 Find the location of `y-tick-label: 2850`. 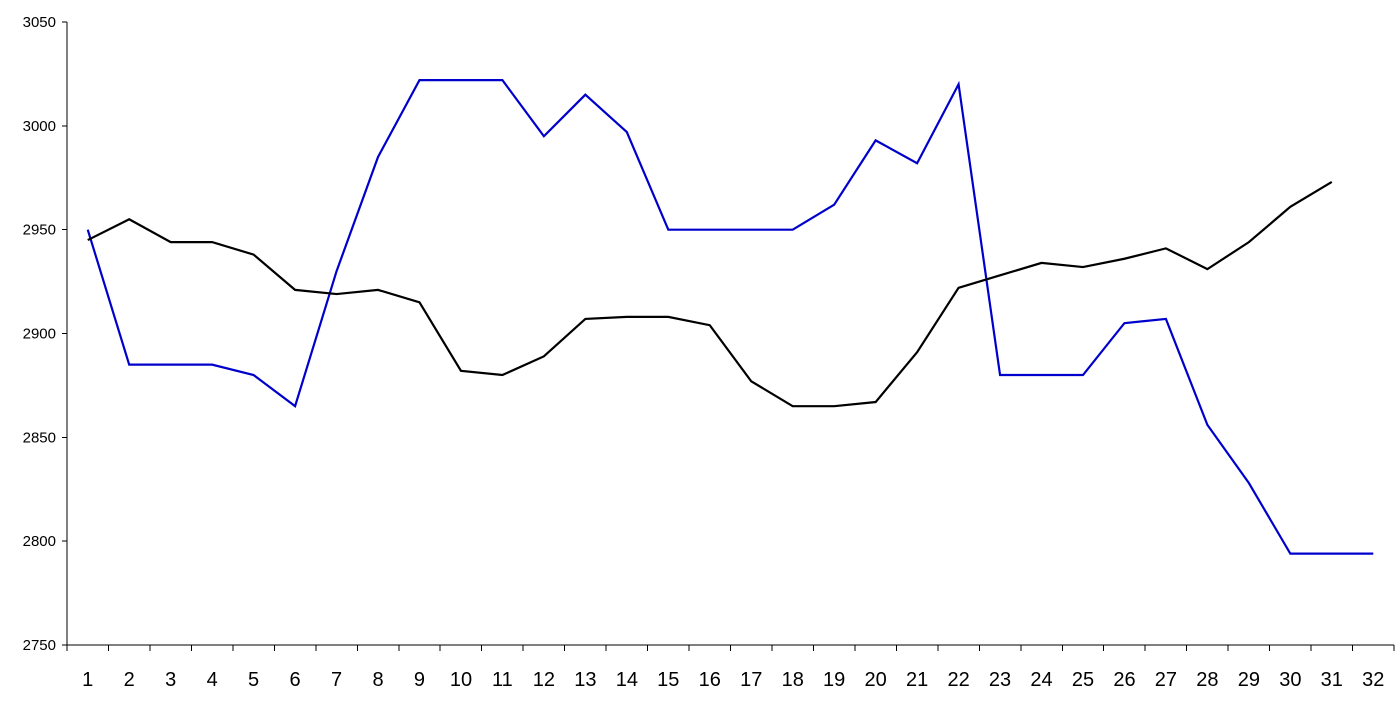

y-tick-label: 2850 is located at coordinates (39, 437).